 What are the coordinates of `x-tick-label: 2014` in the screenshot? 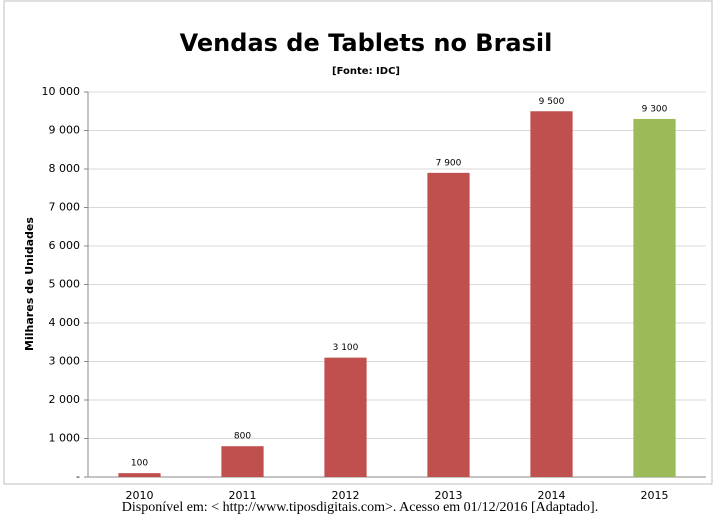 It's located at (552, 495).